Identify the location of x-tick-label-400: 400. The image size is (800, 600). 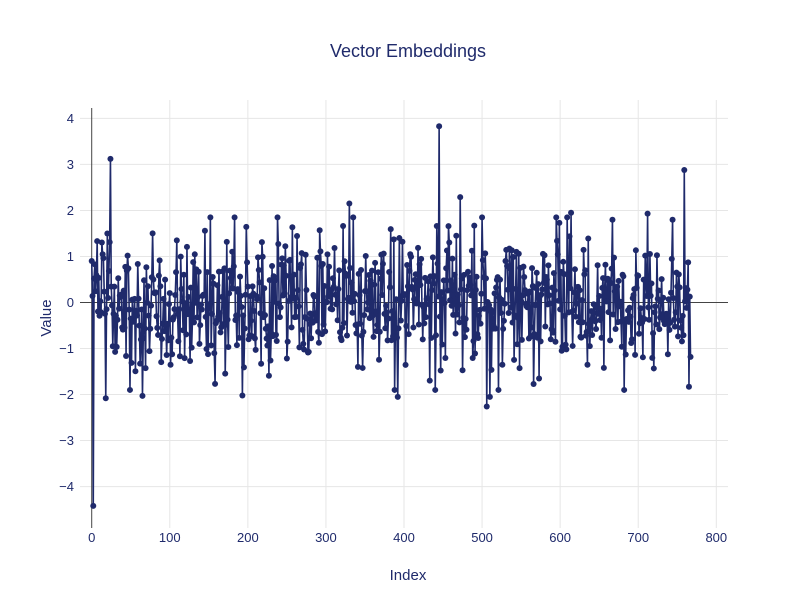
(404, 537).